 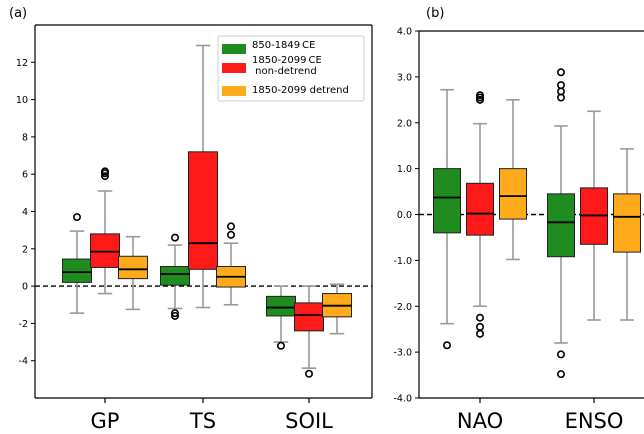 I want to click on legend-label: 1850-2099 CE non-detrend, so click(x=287, y=66).